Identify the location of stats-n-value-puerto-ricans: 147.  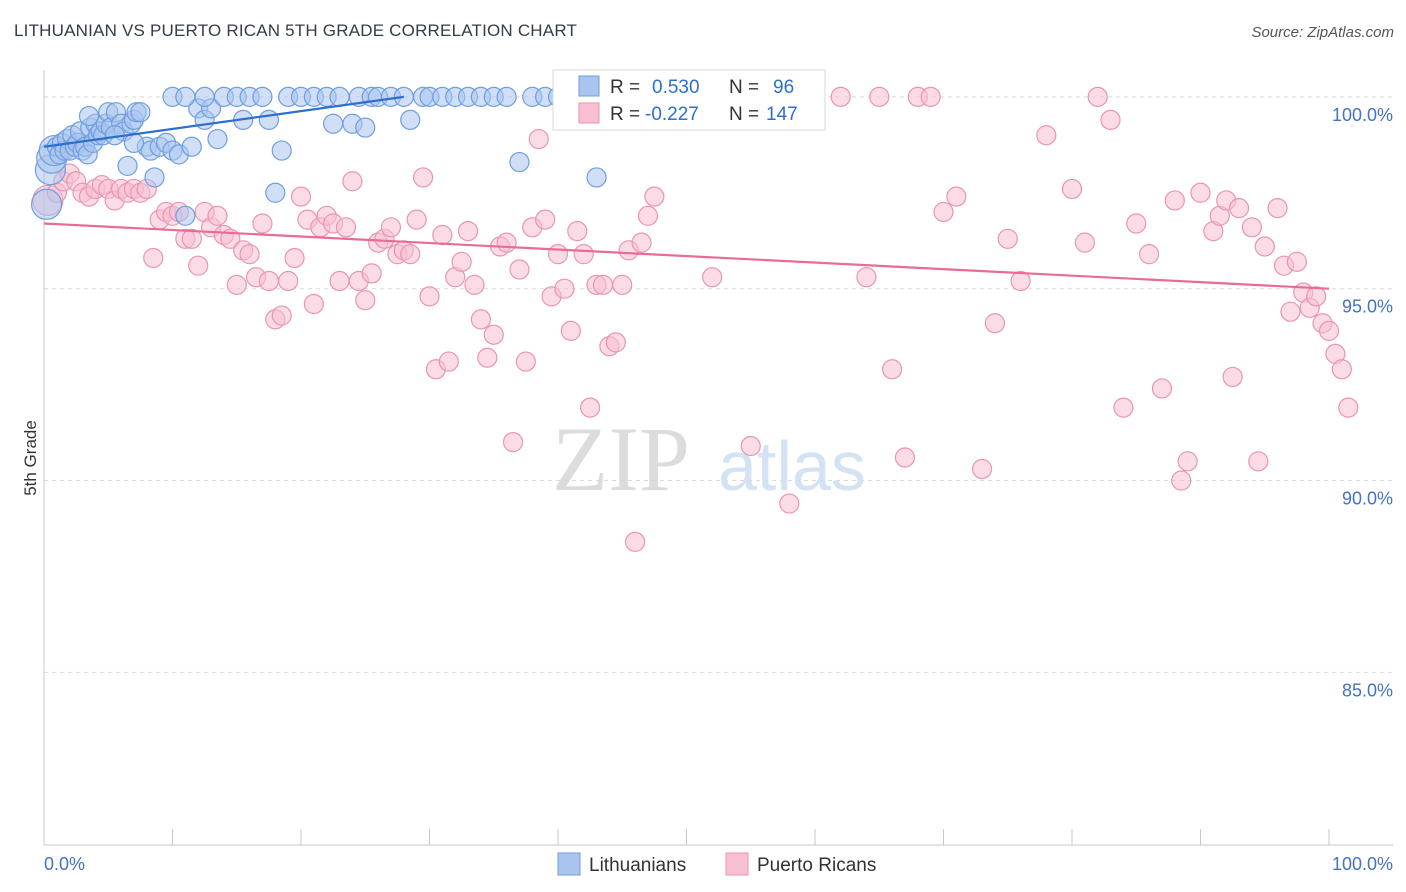
(782, 114).